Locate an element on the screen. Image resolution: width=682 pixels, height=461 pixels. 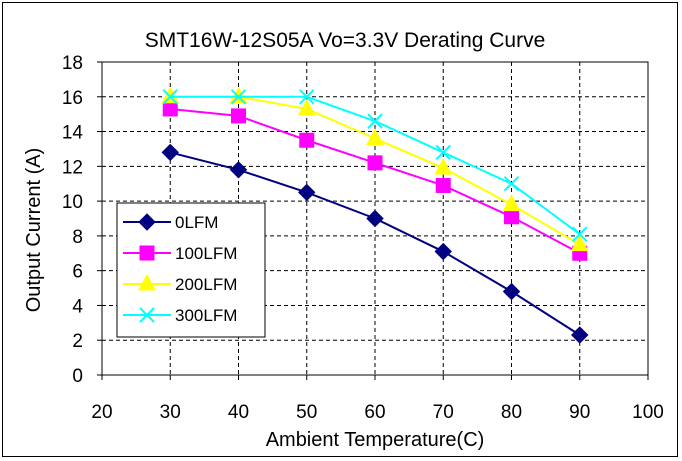
y-tick-label: 8 is located at coordinates (77, 237).